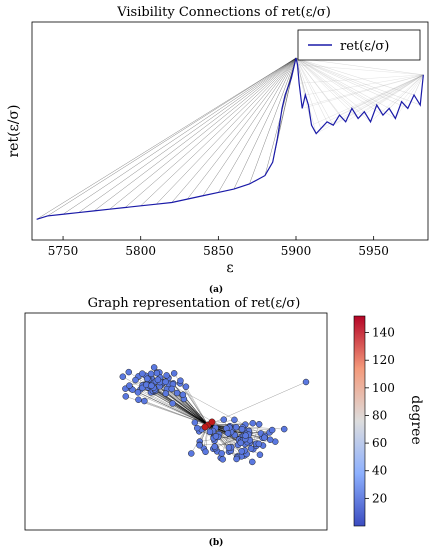  Describe the element at coordinates (379, 498) in the screenshot. I see `colorbar-tick-label: 20` at that location.